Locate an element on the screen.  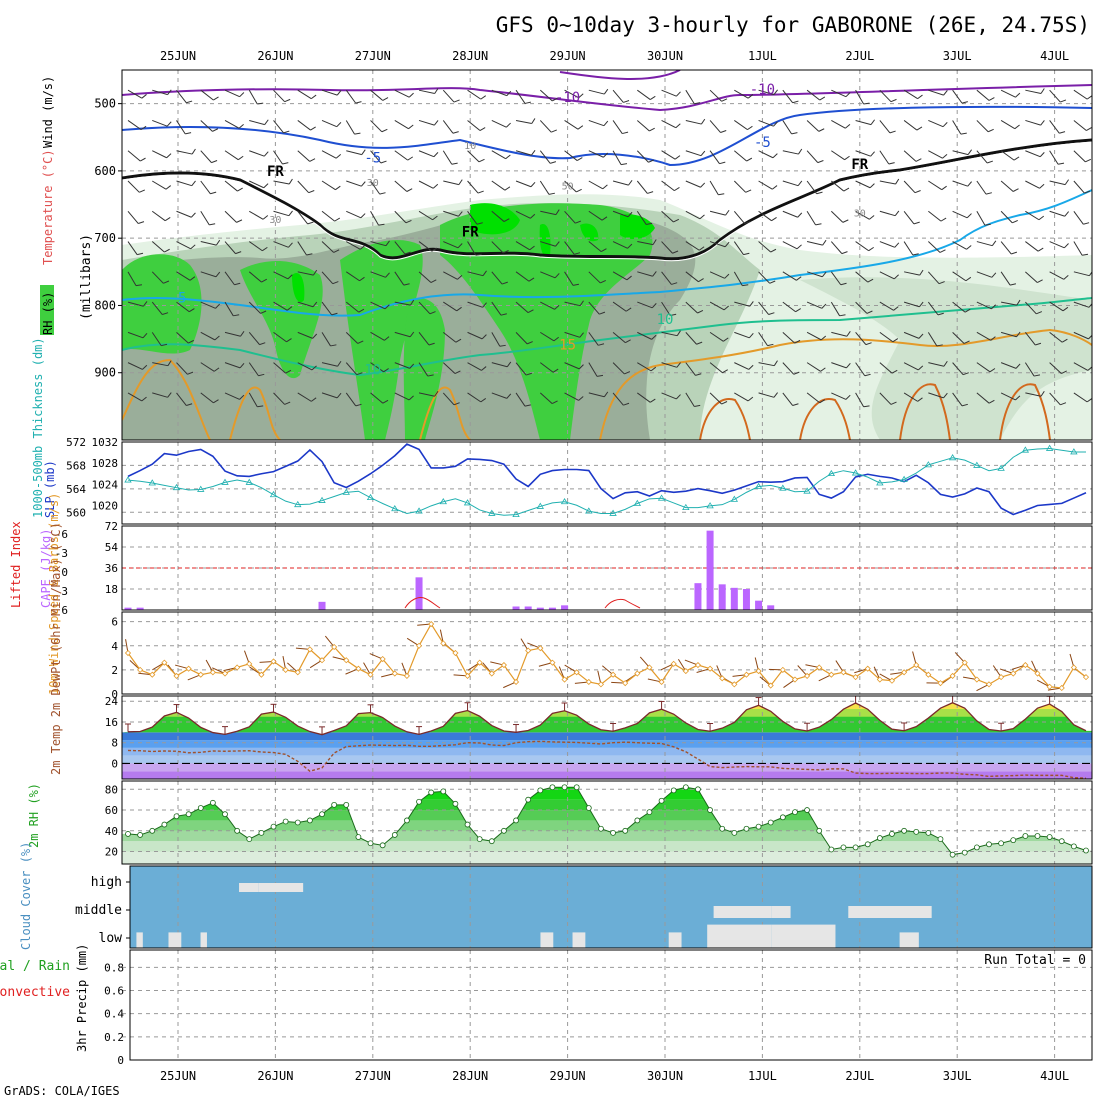
series-slp is located at coordinates (607, 479).